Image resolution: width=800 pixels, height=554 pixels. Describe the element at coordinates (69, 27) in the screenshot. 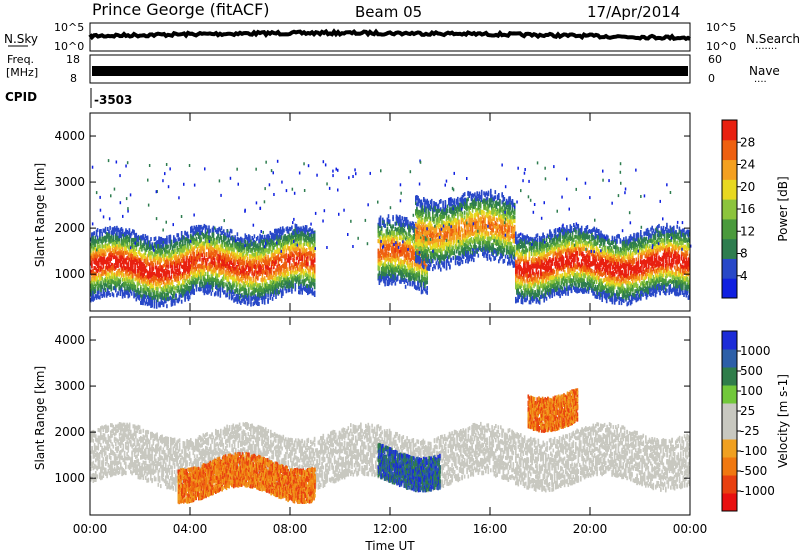

I see `noise-left-tick-top: 10^5` at that location.